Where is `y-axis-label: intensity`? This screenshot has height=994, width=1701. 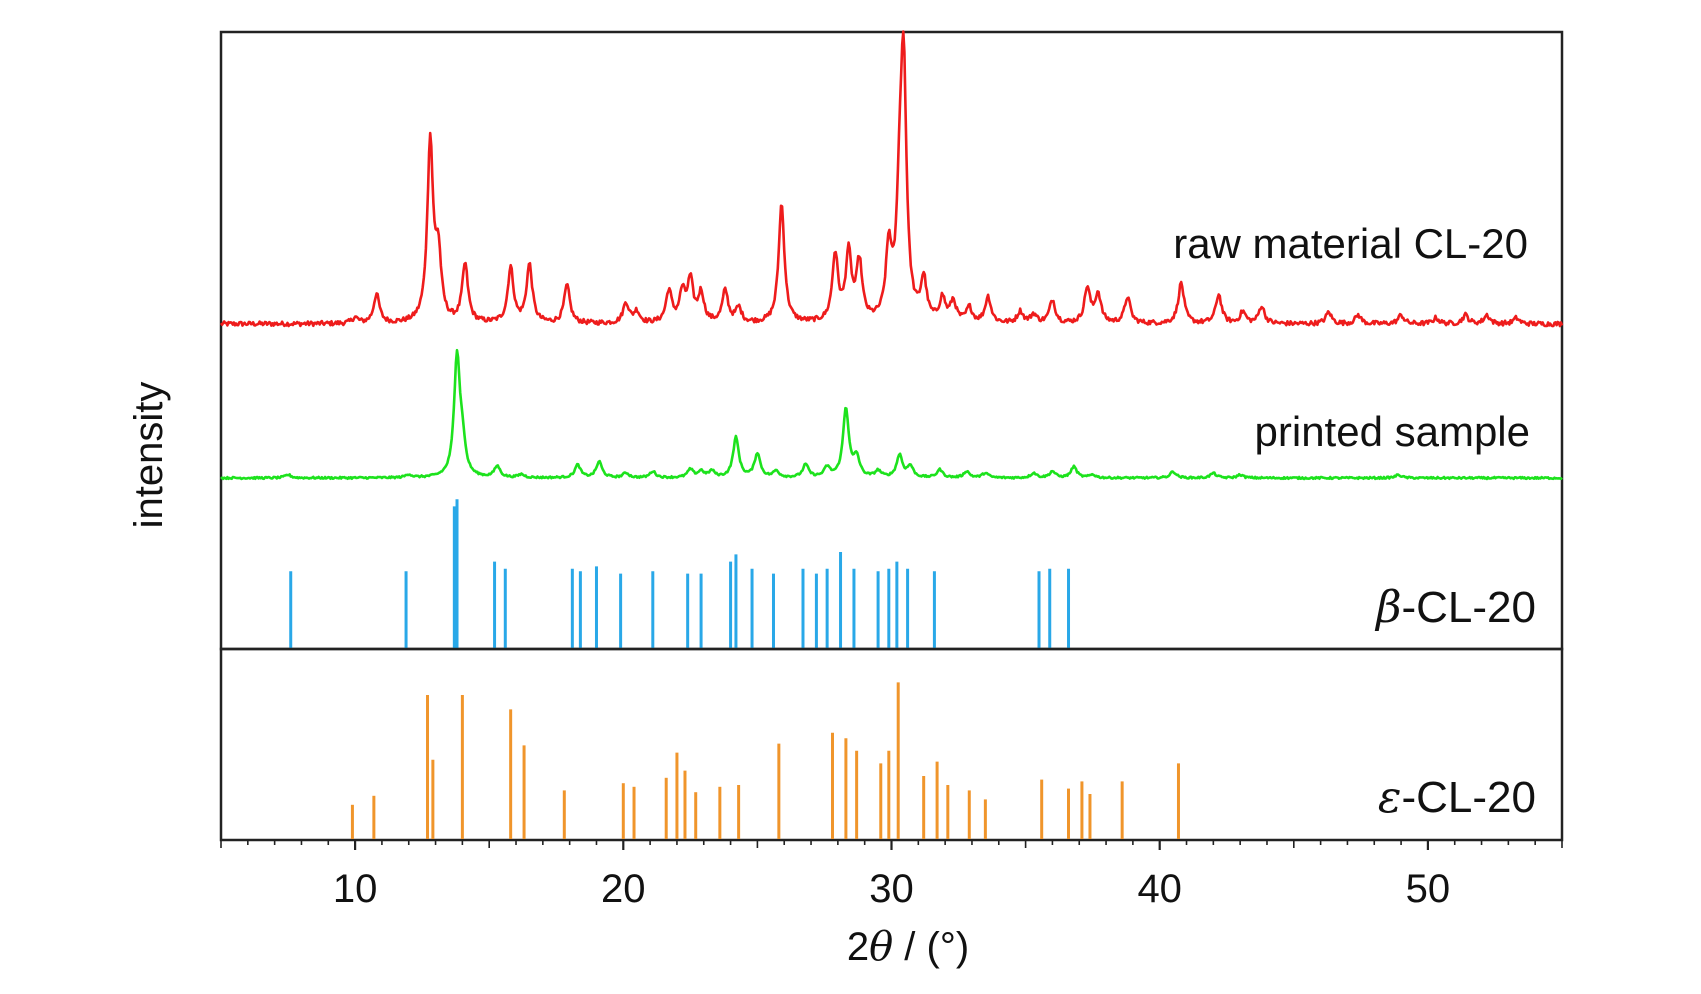
y-axis-label: intensity is located at coordinates (149, 455).